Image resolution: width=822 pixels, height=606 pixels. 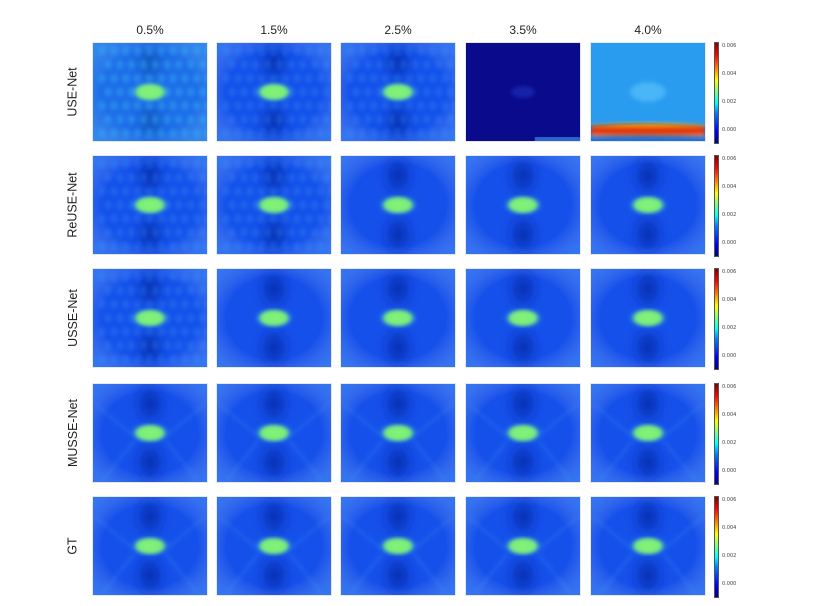 I want to click on row-label: USE-Net, so click(x=73, y=92).